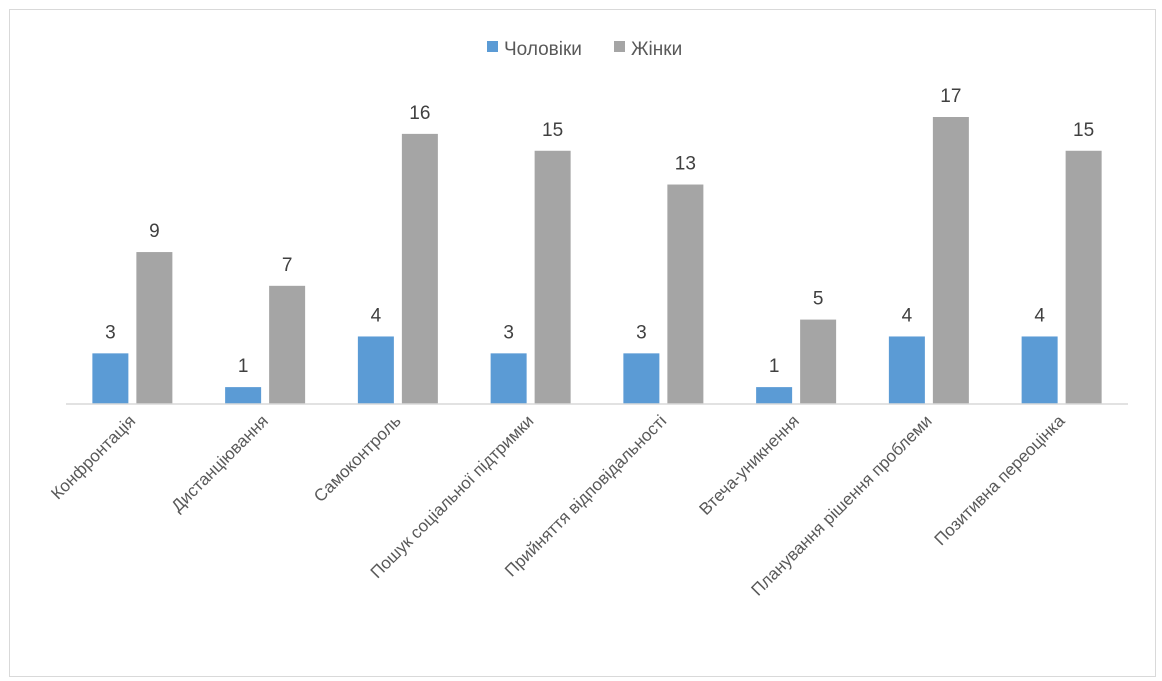 The image size is (1162, 681). I want to click on data-label: 17, so click(950, 96).